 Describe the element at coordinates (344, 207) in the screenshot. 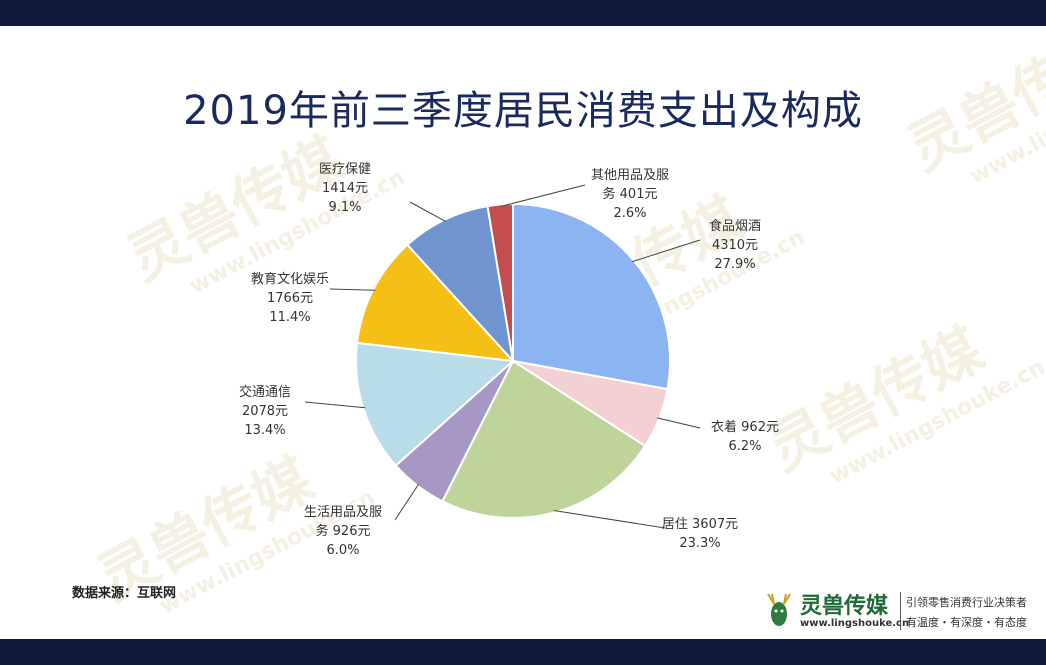

I see `data-label-7-2: 9.1%` at that location.